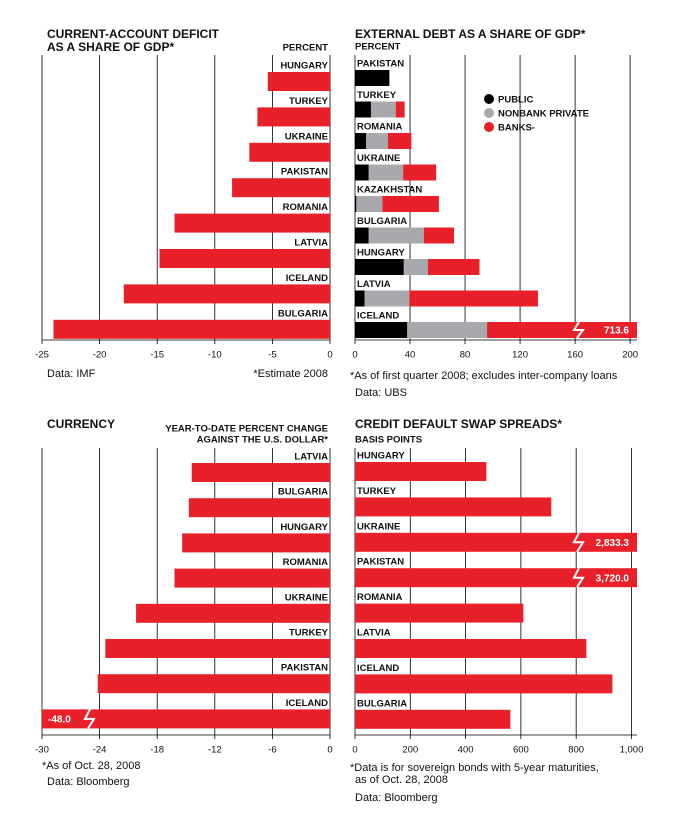 Image resolution: width=677 pixels, height=822 pixels. What do you see at coordinates (458, 424) in the screenshot?
I see `chart-title: CREDIT DEFAULT SWAP SPREADS*` at bounding box center [458, 424].